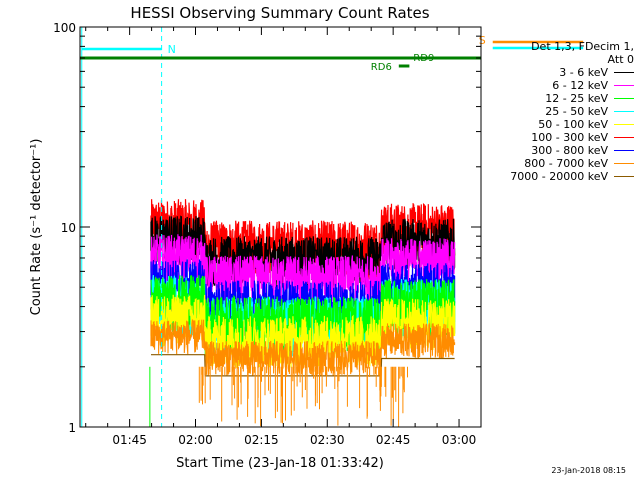 Image resolution: width=640 pixels, height=480 pixels. I want to click on legend-entry: 100 - 300 keV, so click(561, 137).